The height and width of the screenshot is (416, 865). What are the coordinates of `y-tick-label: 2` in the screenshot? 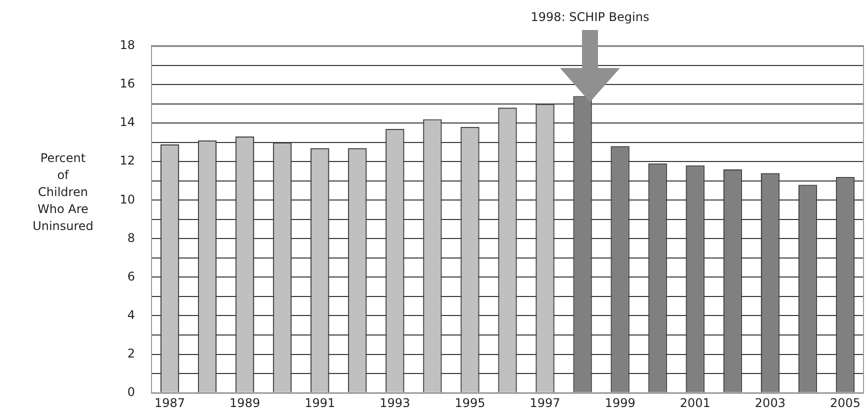 It's located at (131, 353).